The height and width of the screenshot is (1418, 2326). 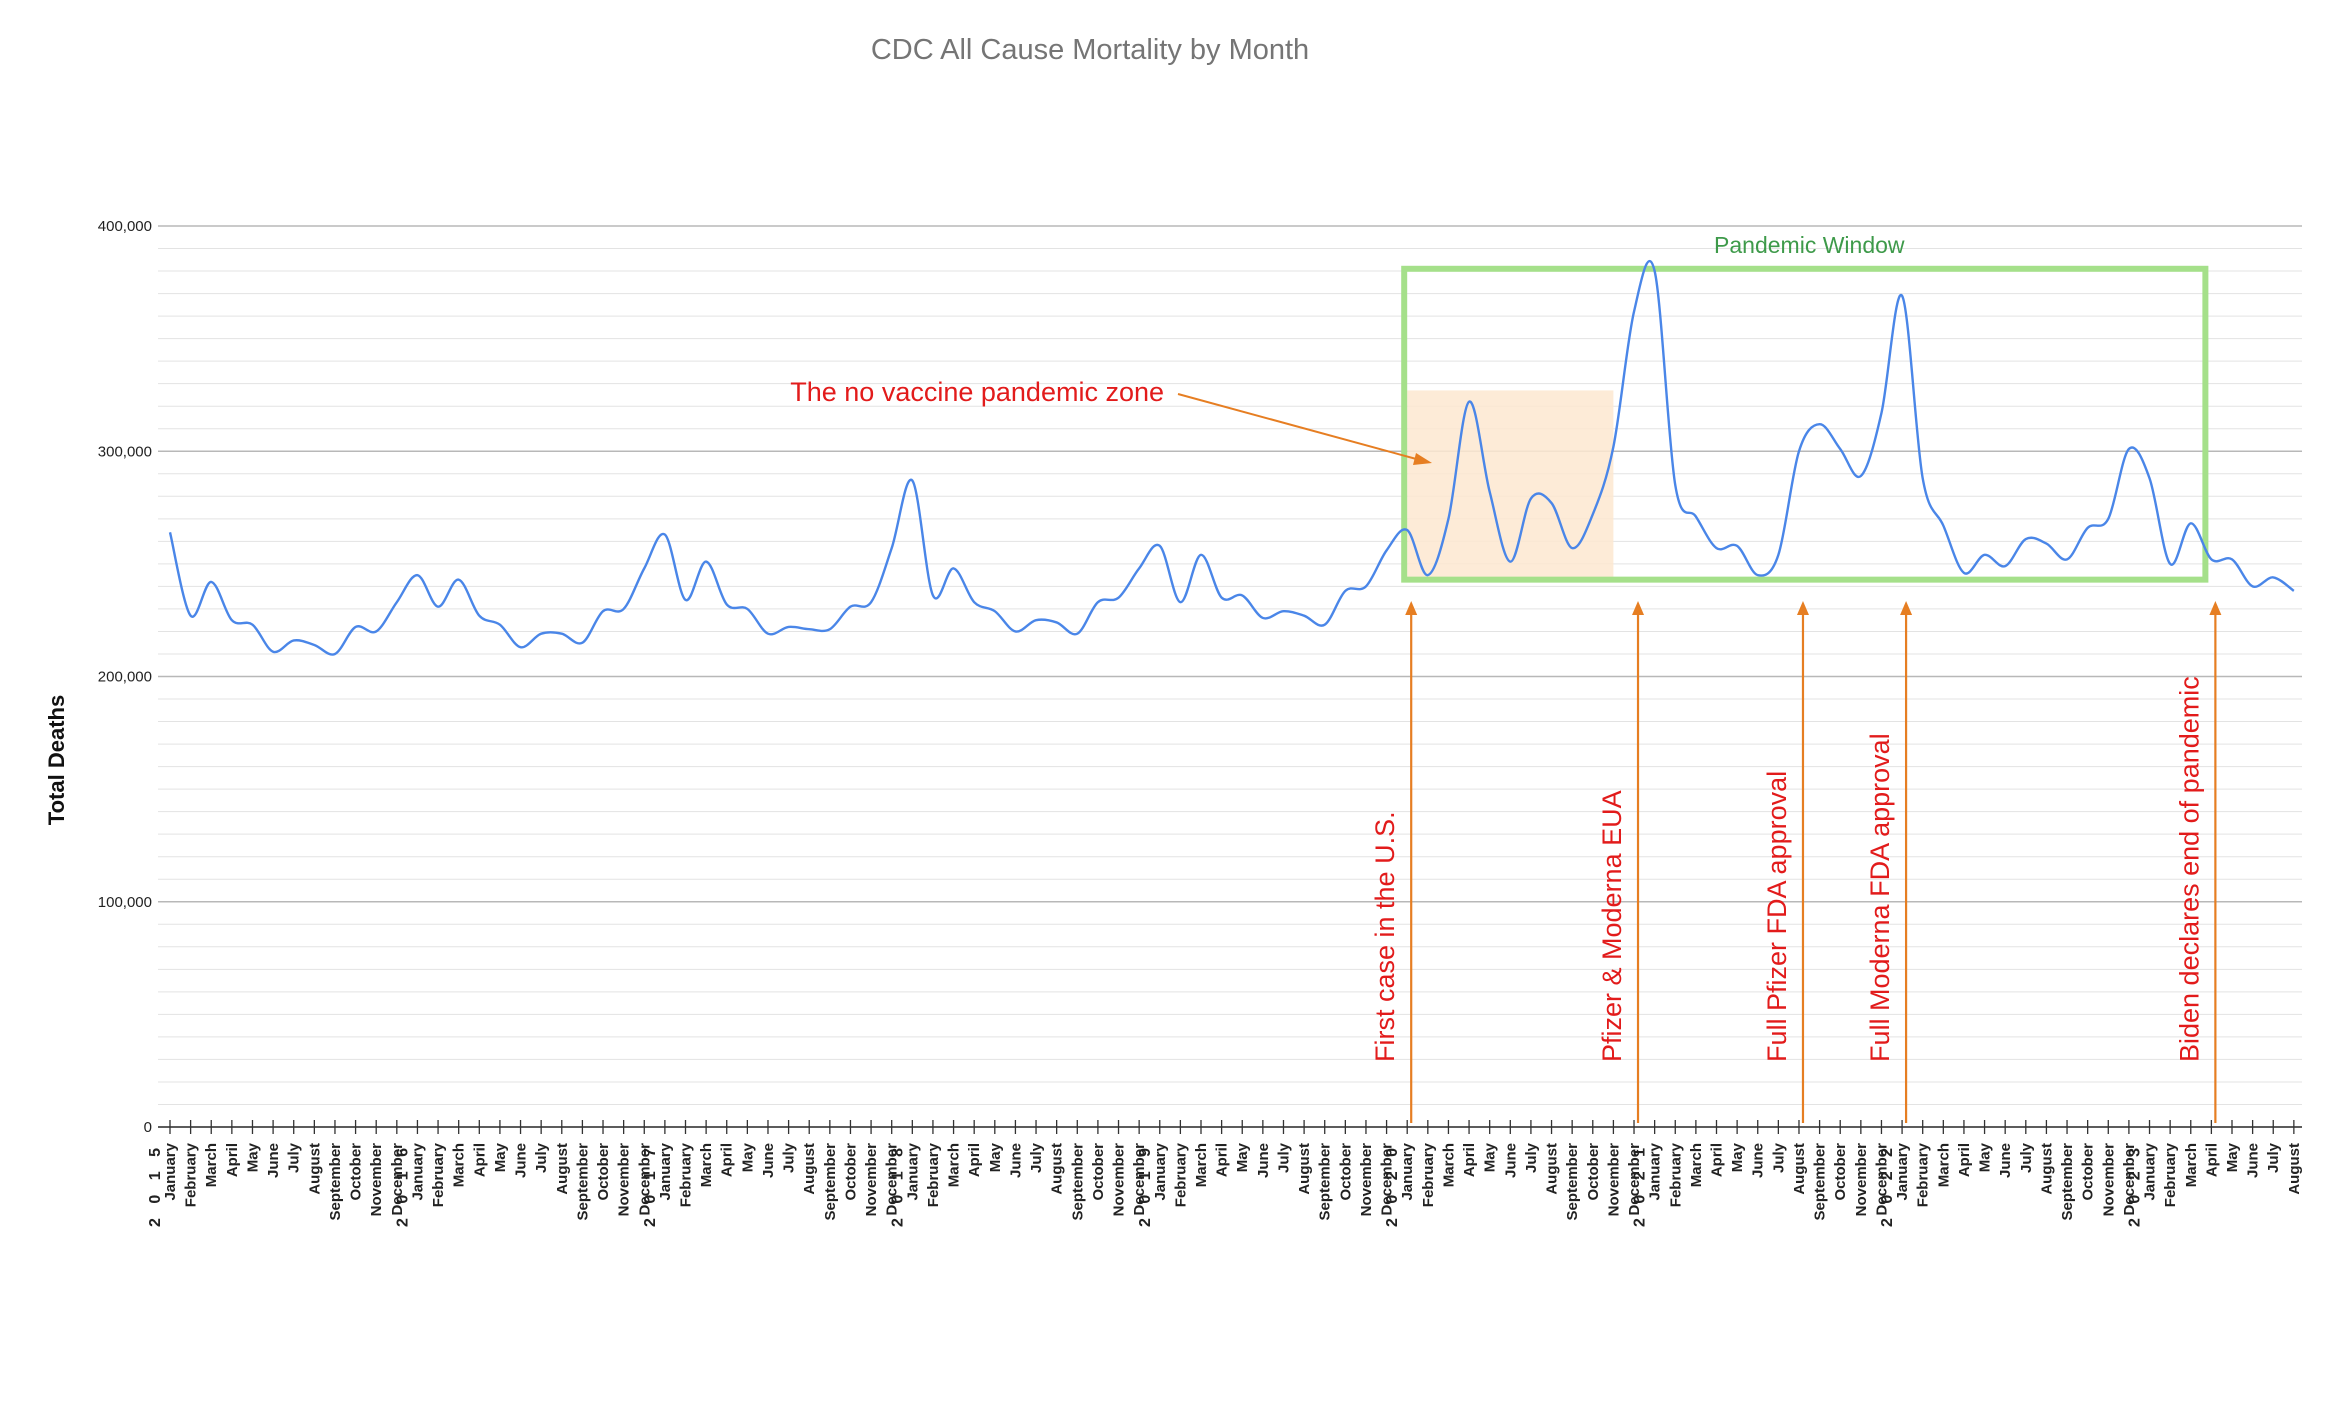 I want to click on no-vaccine-zone-arrow, so click(x=1299, y=427).